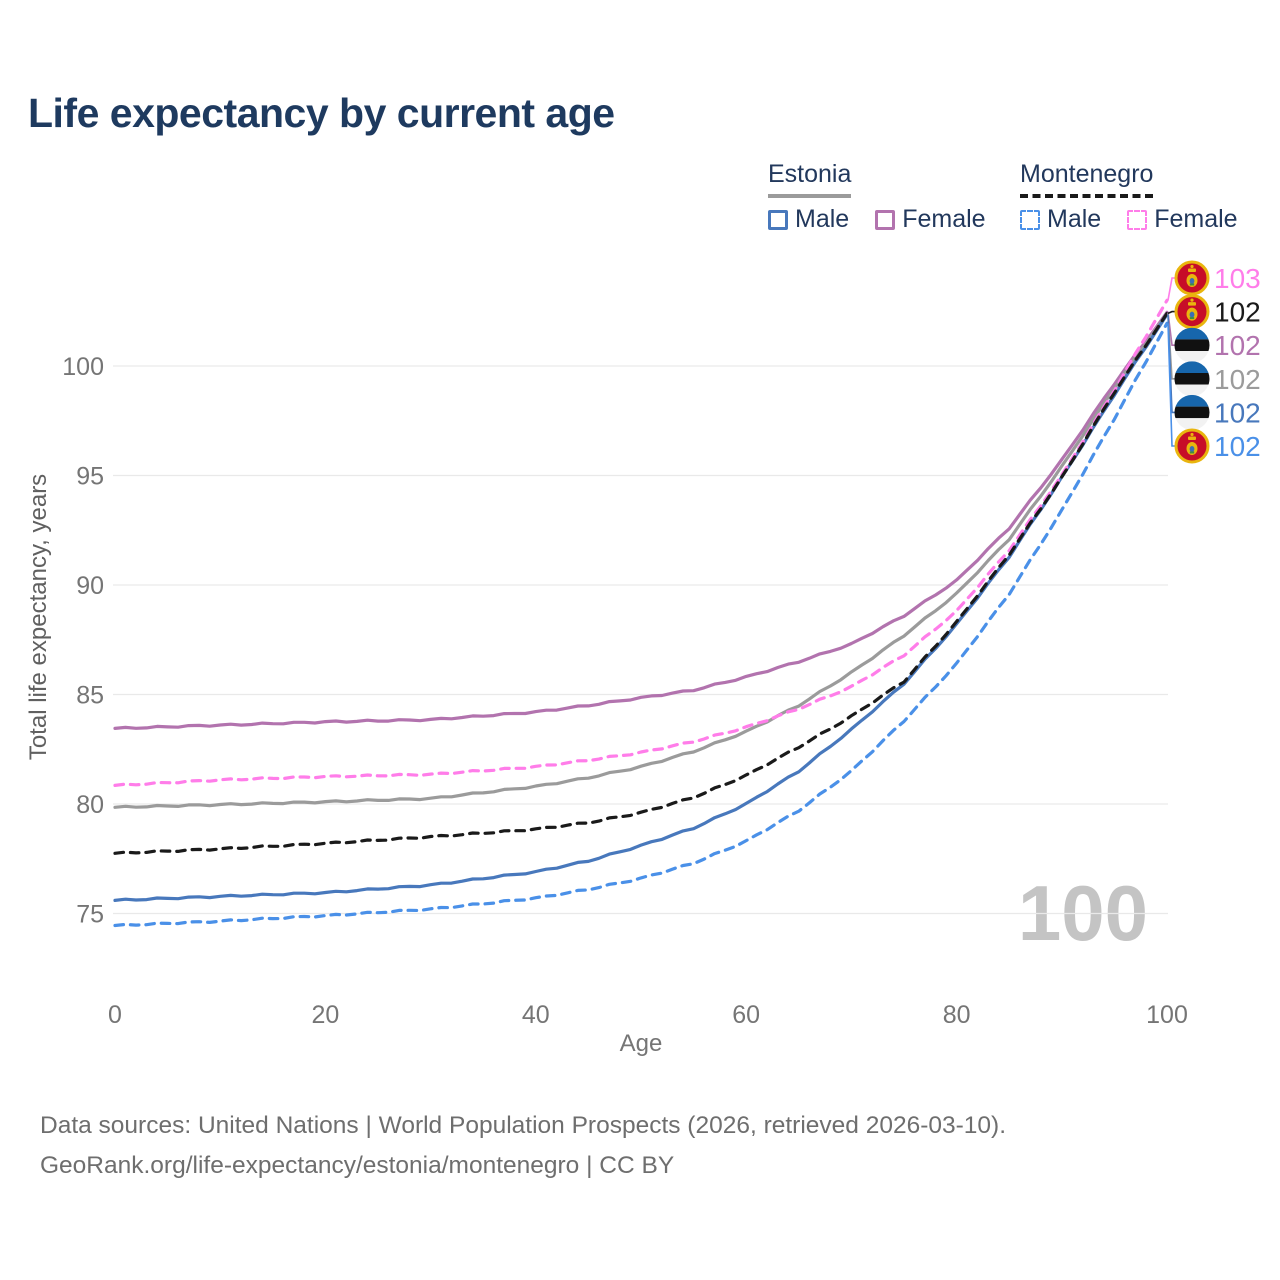  What do you see at coordinates (90, 696) in the screenshot?
I see `y-tick-85: 85` at bounding box center [90, 696].